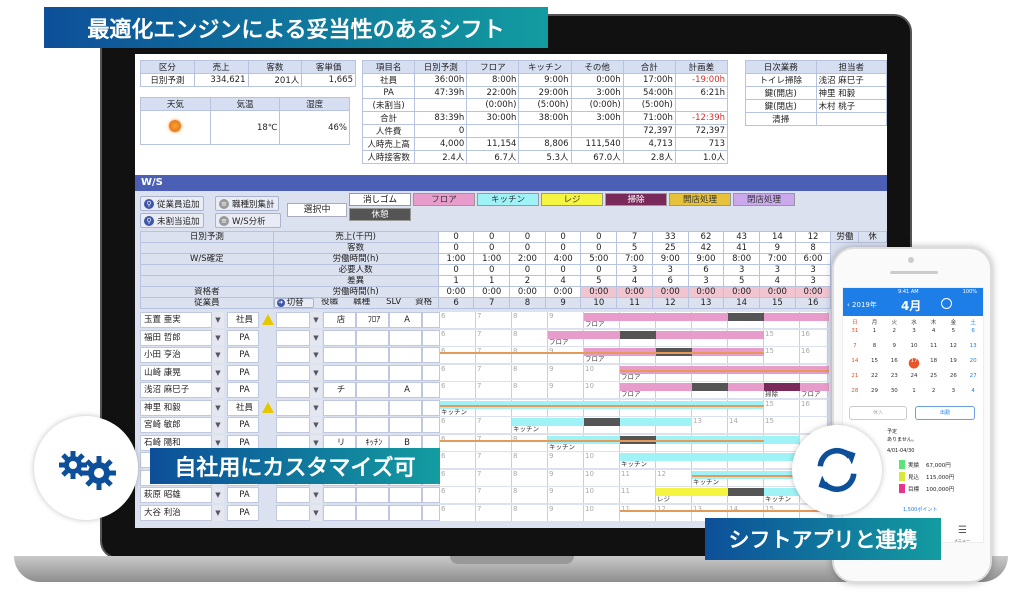  Describe the element at coordinates (894, 346) in the screenshot. I see `calendar-day: 9` at that location.